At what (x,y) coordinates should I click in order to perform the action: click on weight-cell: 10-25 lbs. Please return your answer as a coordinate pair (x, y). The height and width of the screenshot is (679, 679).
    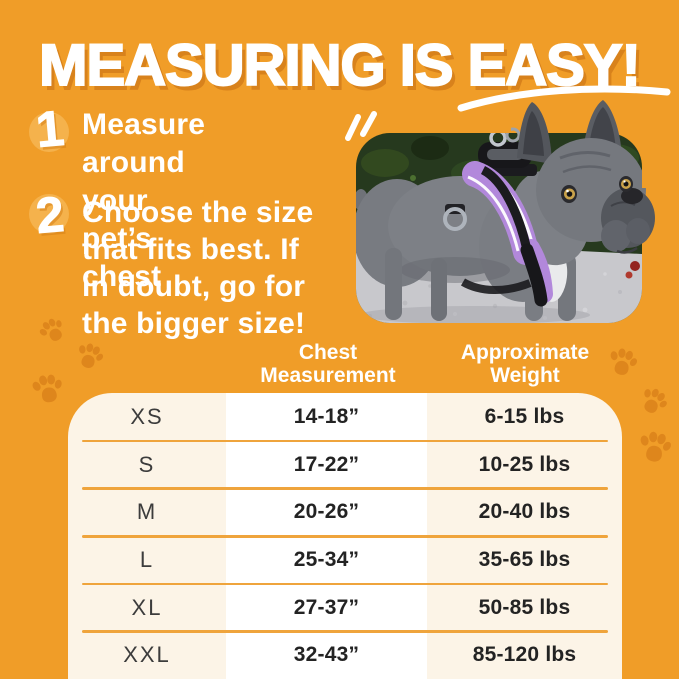
    Looking at the image, I should click on (524, 464).